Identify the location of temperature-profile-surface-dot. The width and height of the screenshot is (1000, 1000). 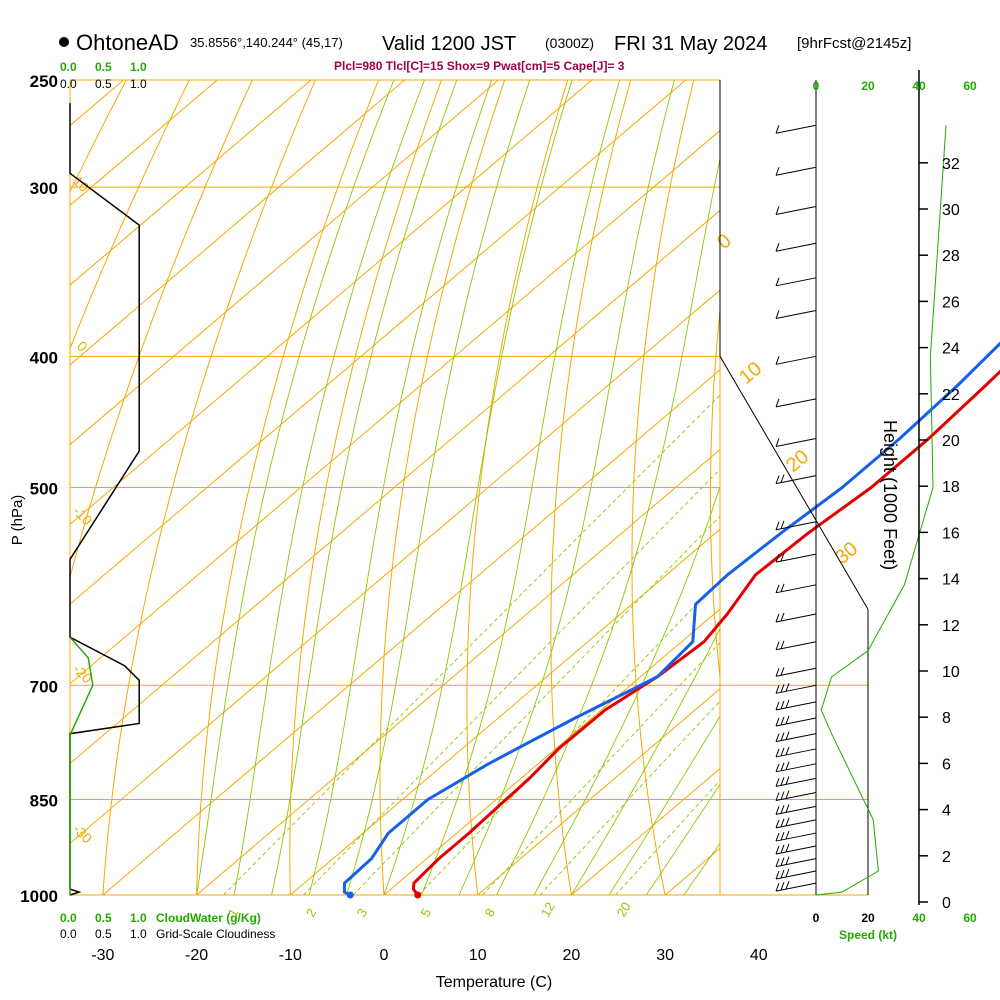
(418, 895).